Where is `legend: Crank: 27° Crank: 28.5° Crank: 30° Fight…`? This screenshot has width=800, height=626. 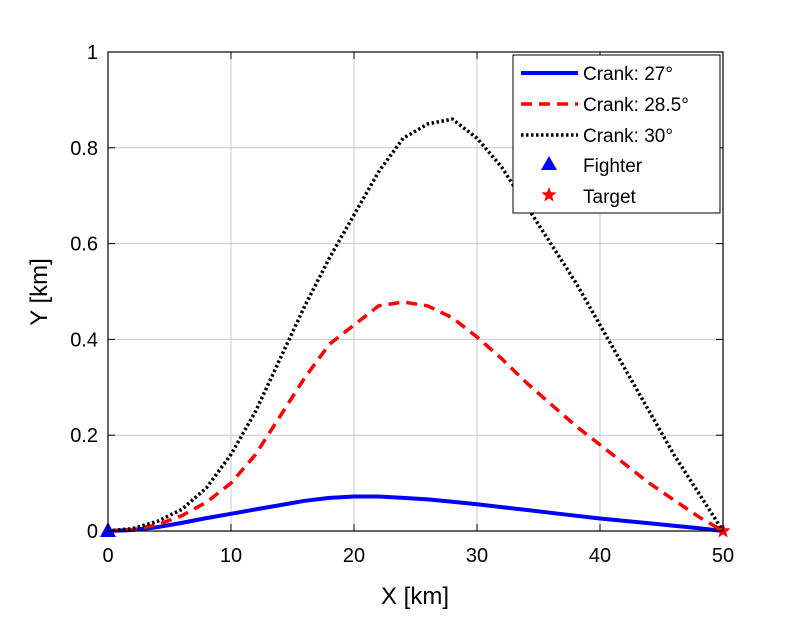
legend: Crank: 27° Crank: 28.5° Crank: 30° Fight… is located at coordinates (616, 134).